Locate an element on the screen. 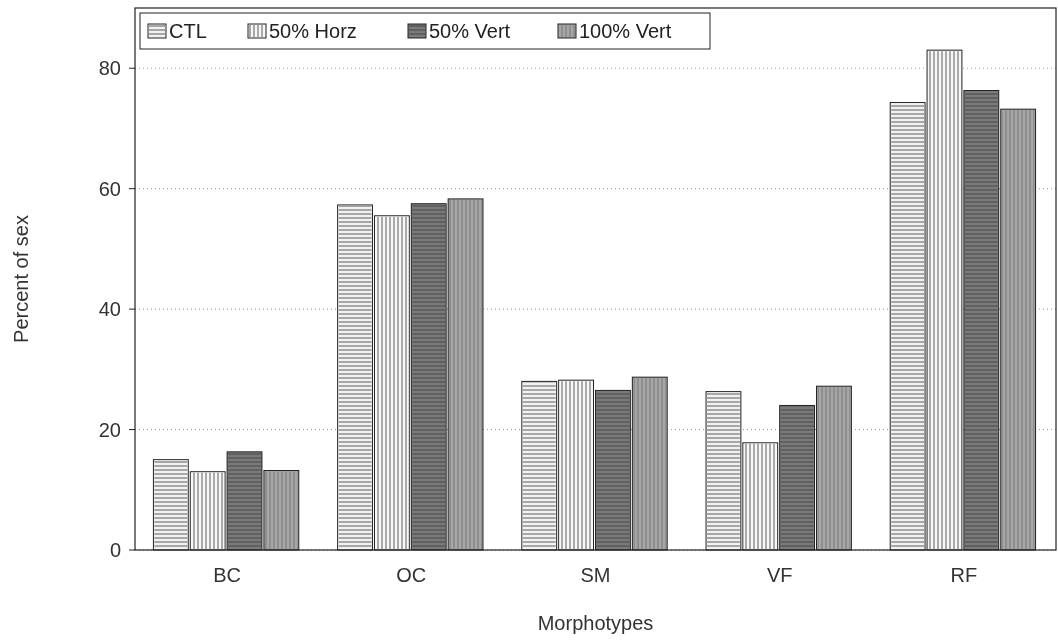 The image size is (1058, 642). legend-label: CTL is located at coordinates (188, 31).